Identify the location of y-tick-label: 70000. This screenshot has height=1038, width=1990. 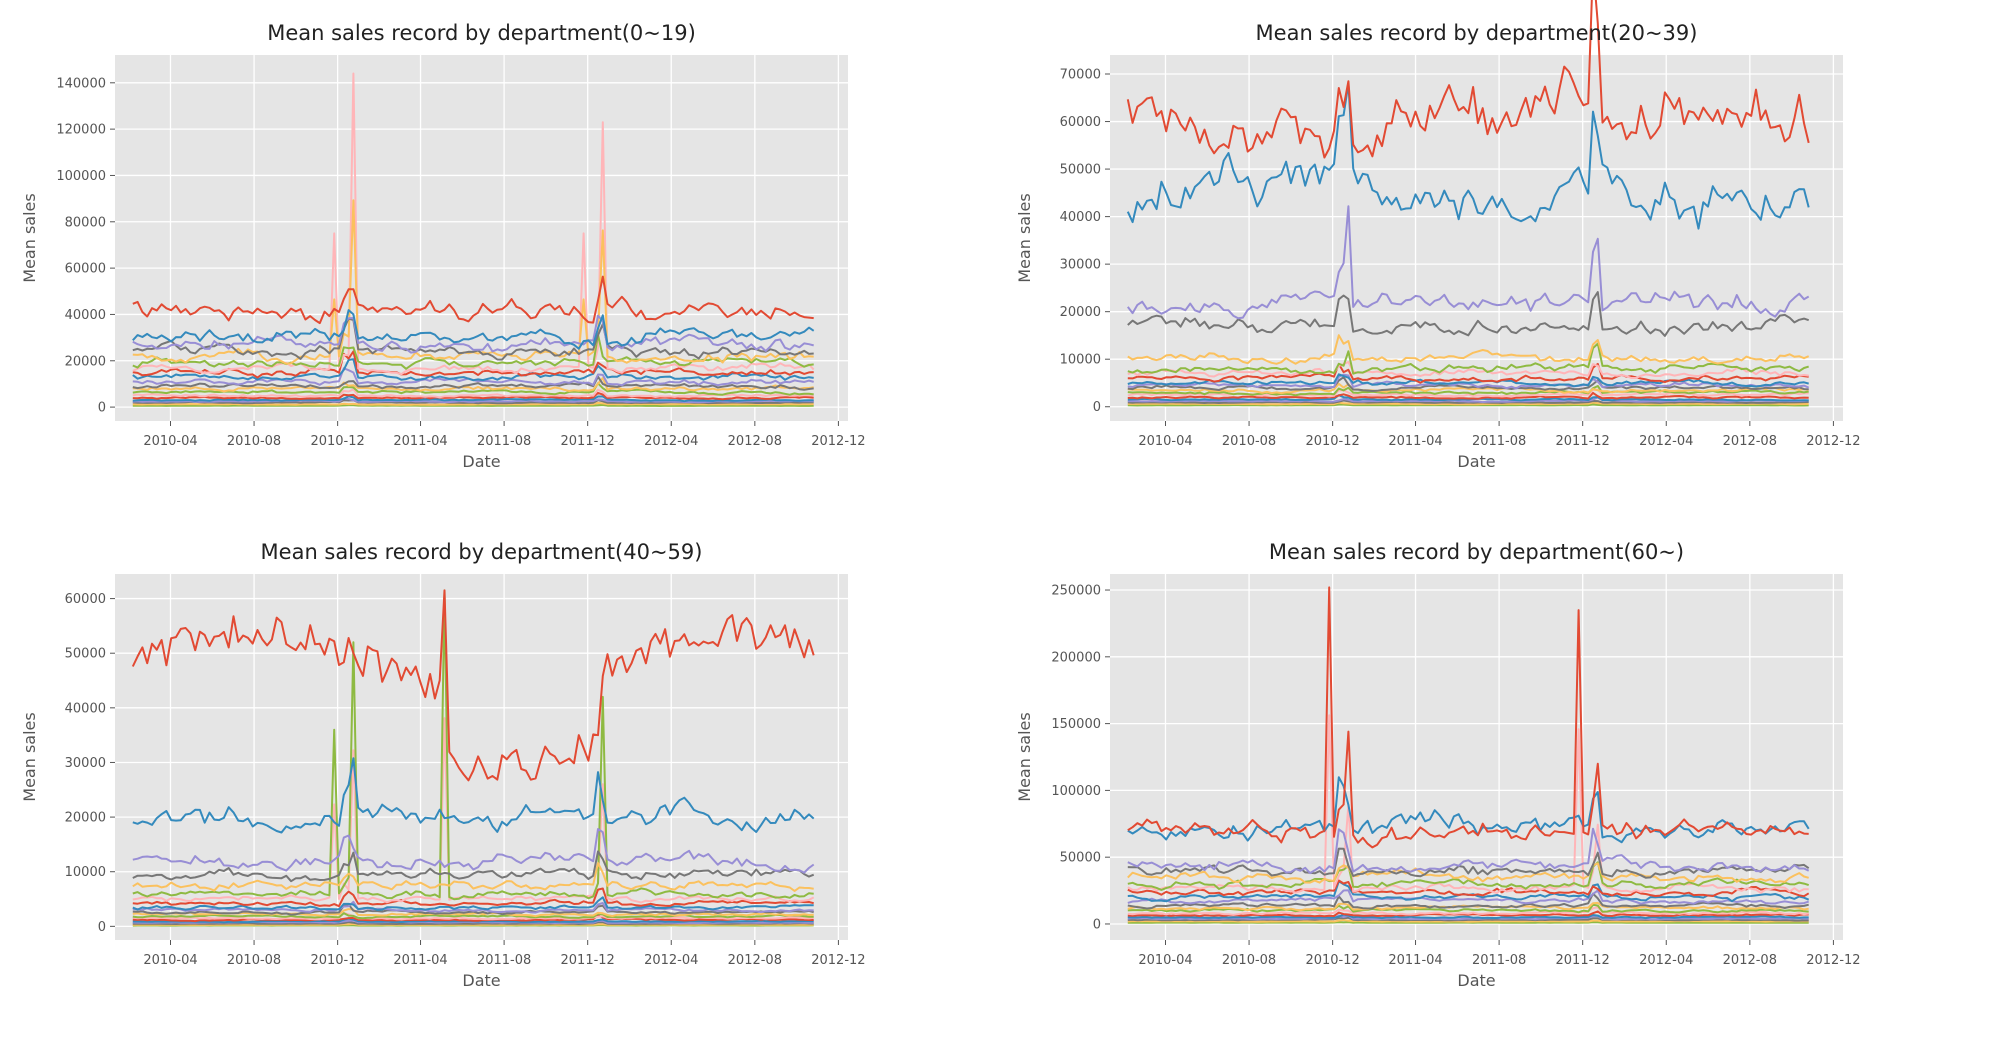
(1080, 75).